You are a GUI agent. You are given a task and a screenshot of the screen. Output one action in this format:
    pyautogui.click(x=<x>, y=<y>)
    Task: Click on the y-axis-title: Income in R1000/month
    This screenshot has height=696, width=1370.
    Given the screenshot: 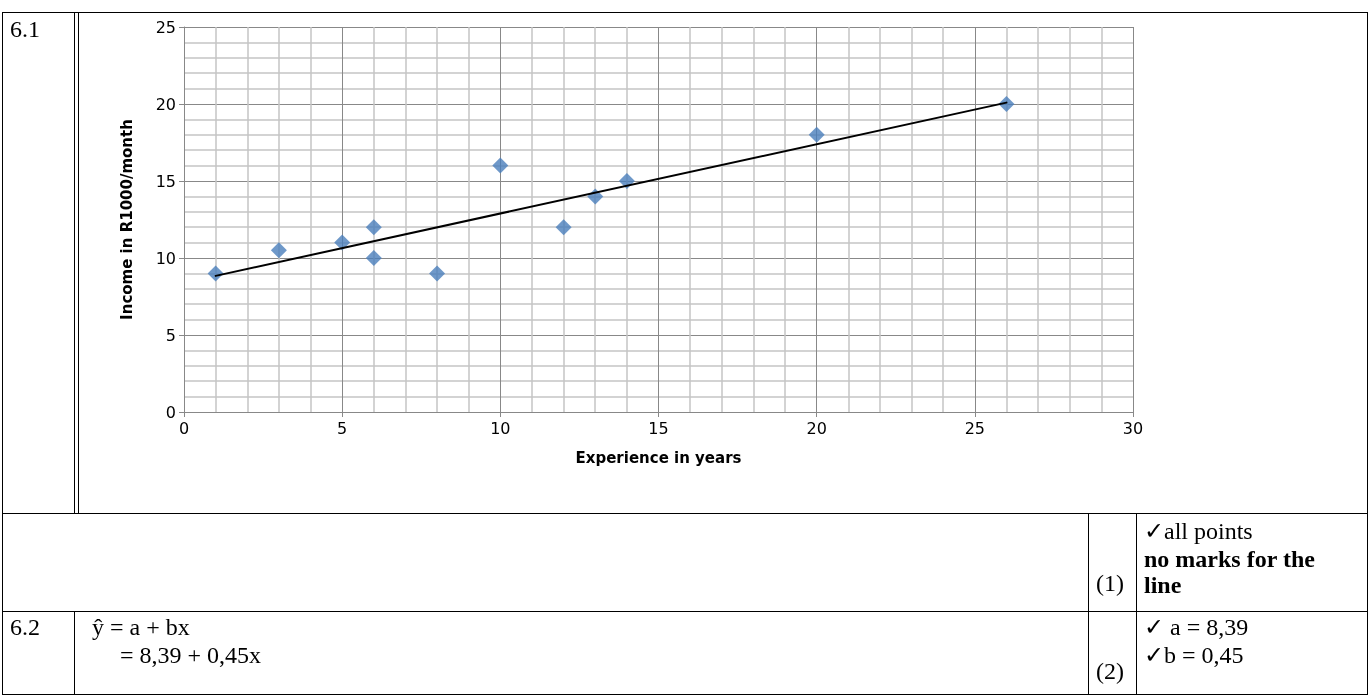 What is the action you would take?
    pyautogui.click(x=126, y=219)
    